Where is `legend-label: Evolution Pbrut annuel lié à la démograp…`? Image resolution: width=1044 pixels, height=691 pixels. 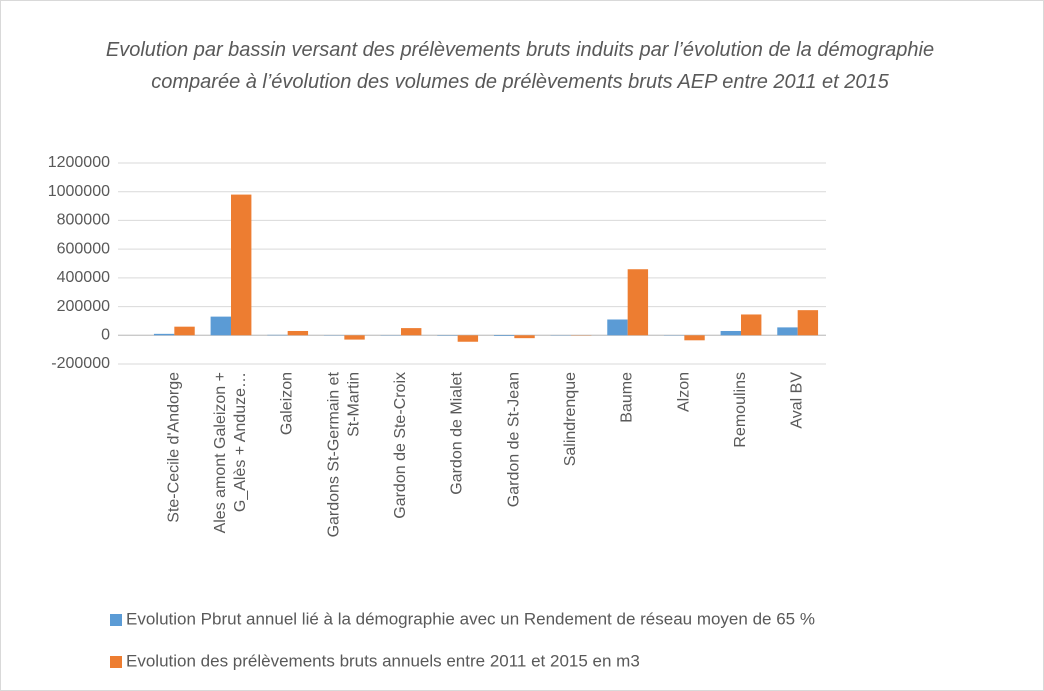 legend-label: Evolution Pbrut annuel lié à la démograp… is located at coordinates (470, 618).